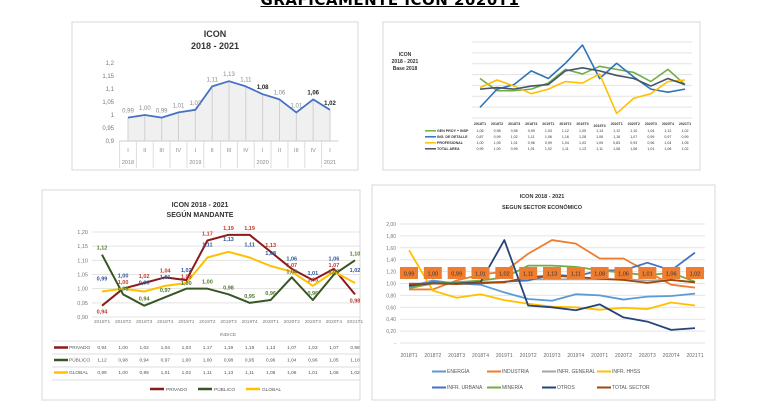 The width and height of the screenshot is (780, 405). Describe the element at coordinates (161, 151) in the screenshot. I see `x-tick-label: III` at that location.